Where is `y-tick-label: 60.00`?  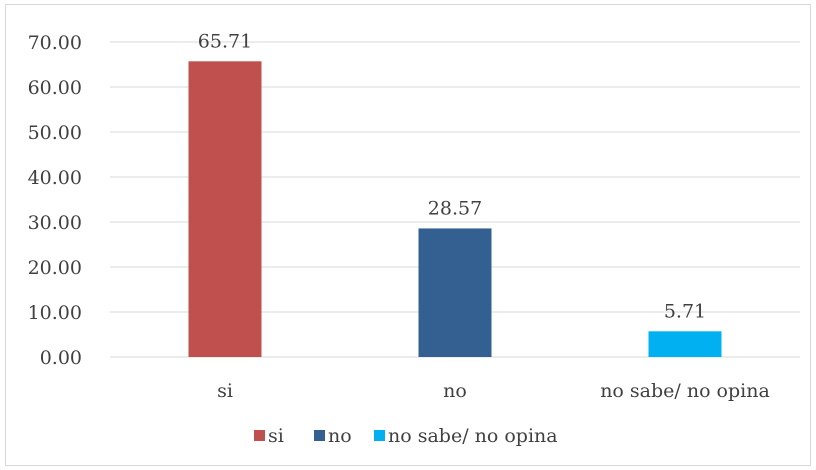
y-tick-label: 60.00 is located at coordinates (55, 88).